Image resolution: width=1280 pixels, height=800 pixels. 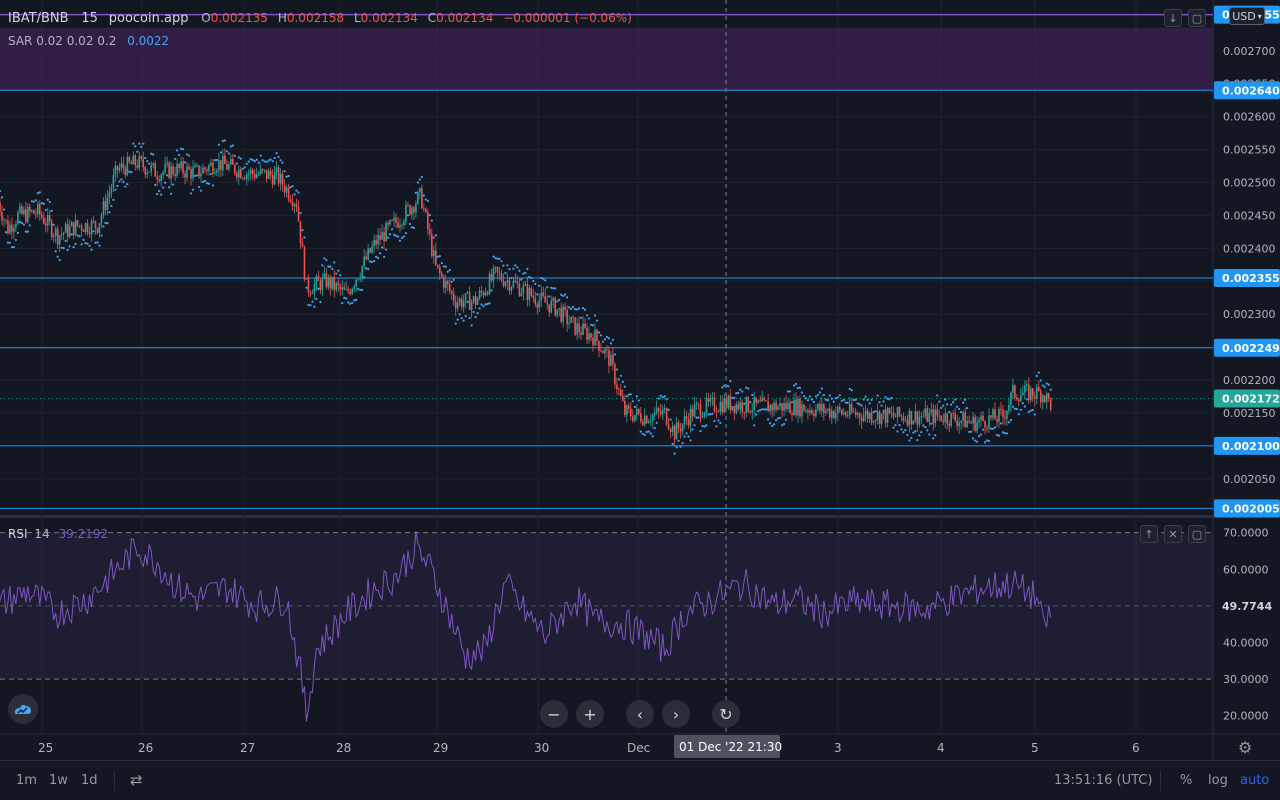 What do you see at coordinates (1197, 534) in the screenshot?
I see `maximize-pane-icon: ▢` at bounding box center [1197, 534].